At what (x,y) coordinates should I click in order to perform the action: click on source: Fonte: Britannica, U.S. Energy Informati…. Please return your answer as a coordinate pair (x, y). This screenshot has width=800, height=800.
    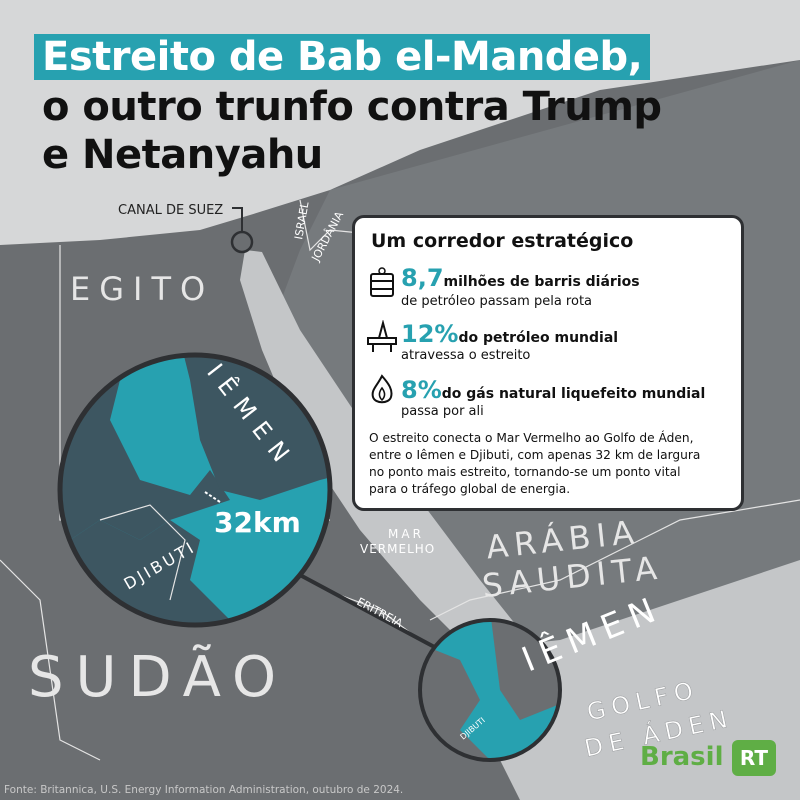
    Looking at the image, I should click on (204, 790).